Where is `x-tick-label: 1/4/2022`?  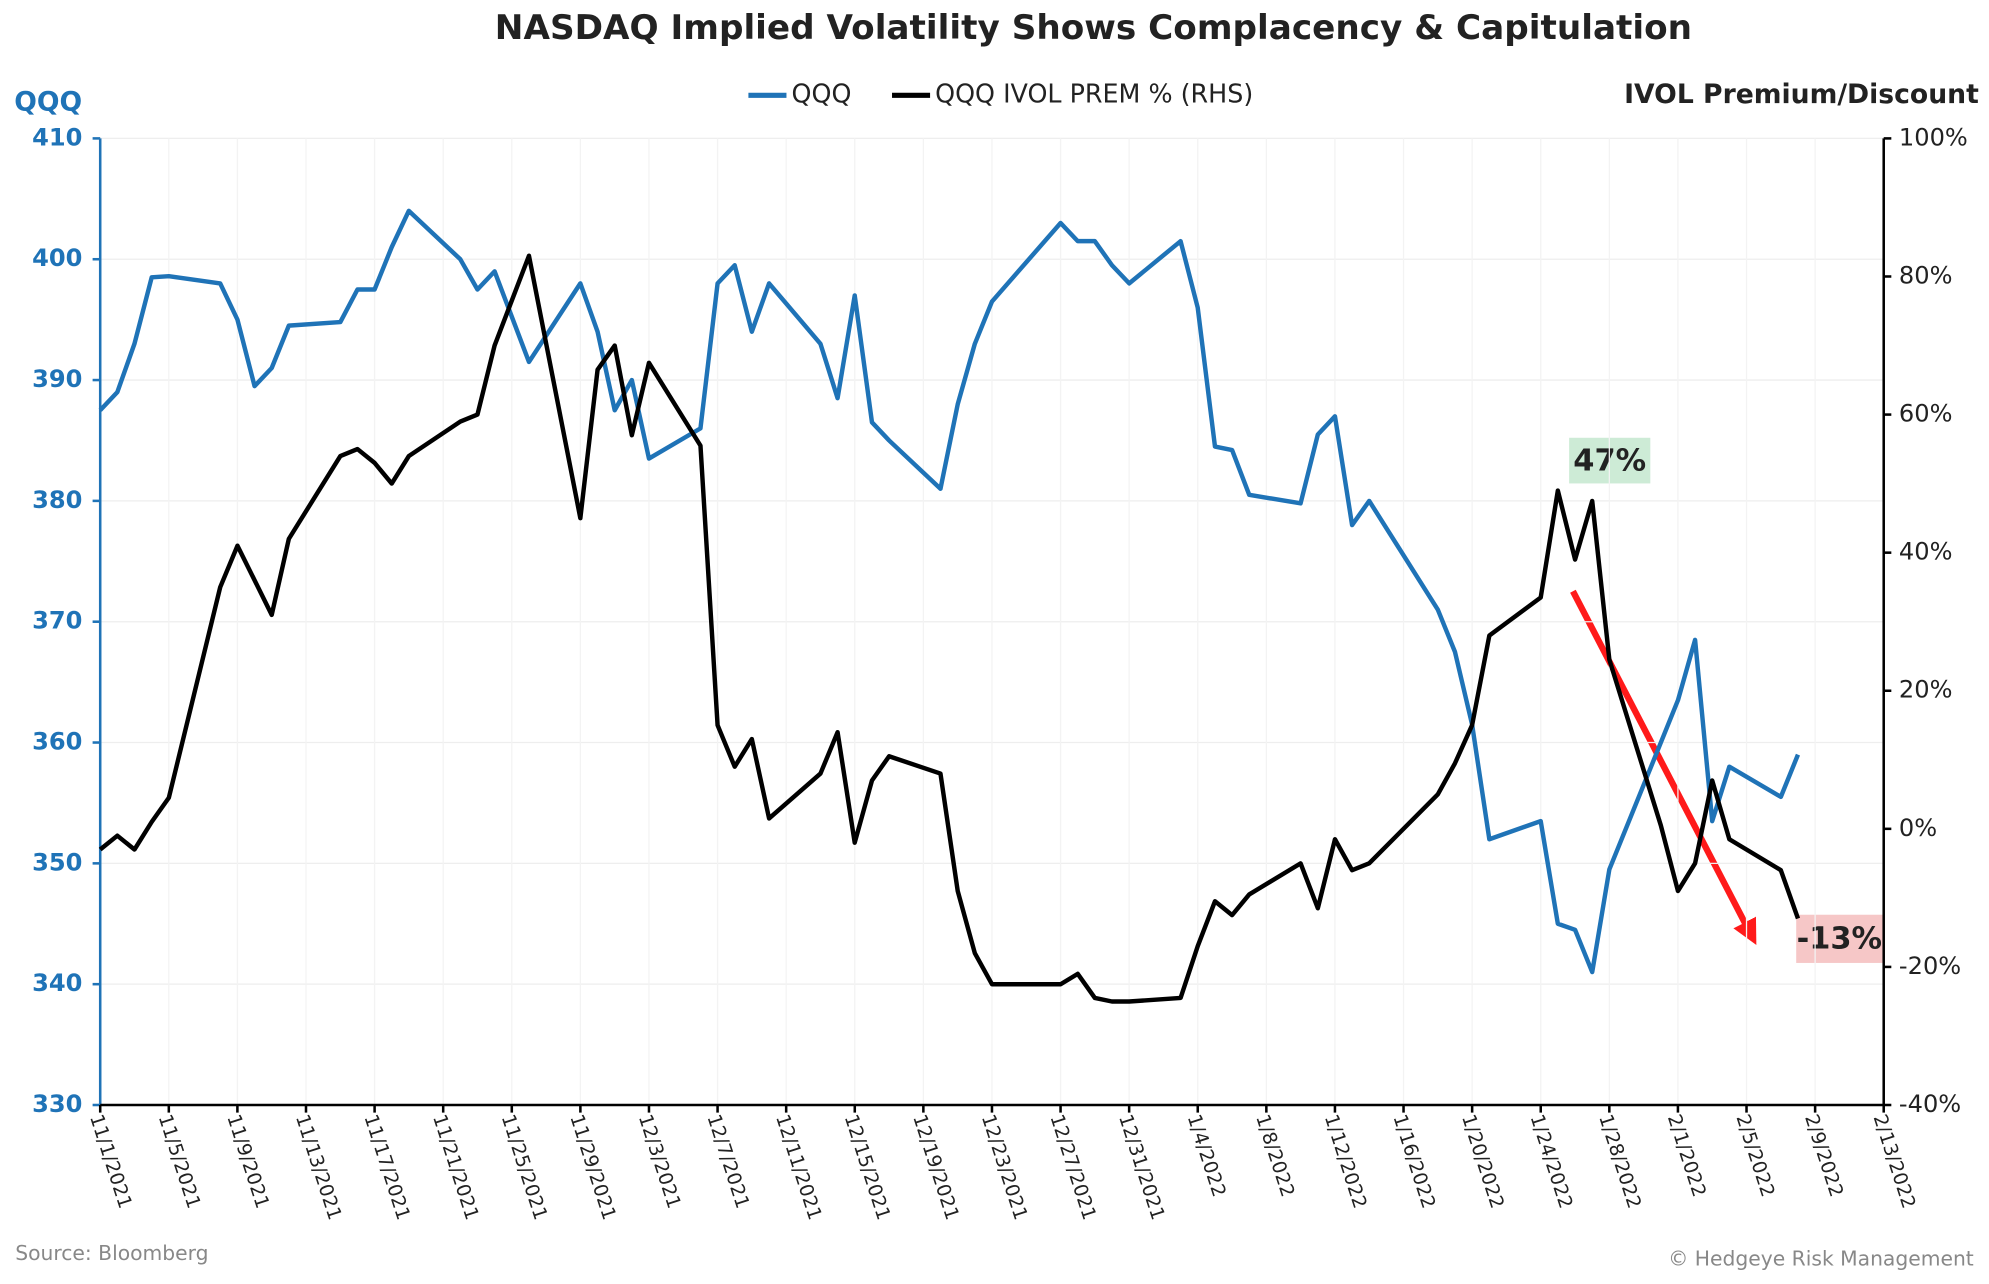
x-tick-label: 1/4/2022 is located at coordinates (1206, 1156).